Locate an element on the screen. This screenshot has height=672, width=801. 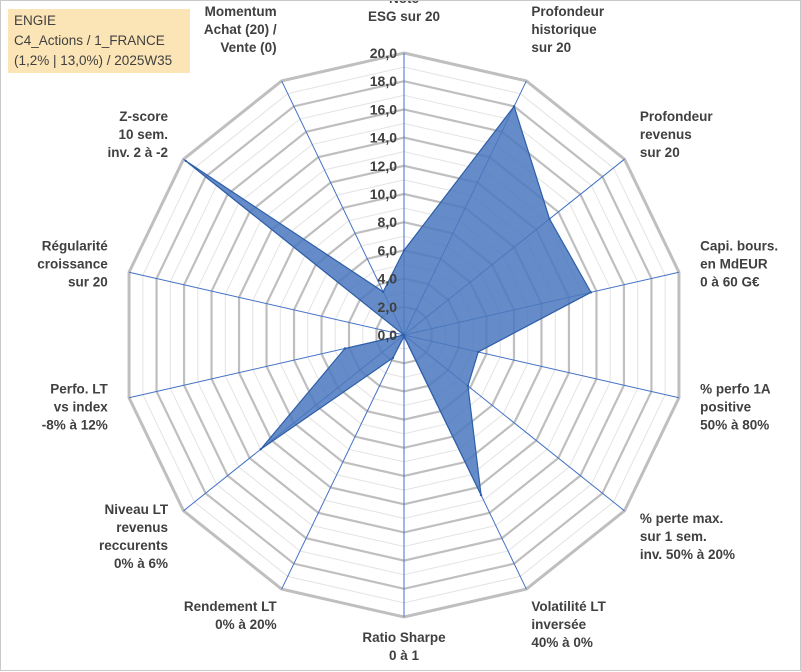
category-label: Perfo. LT is located at coordinates (79, 389).